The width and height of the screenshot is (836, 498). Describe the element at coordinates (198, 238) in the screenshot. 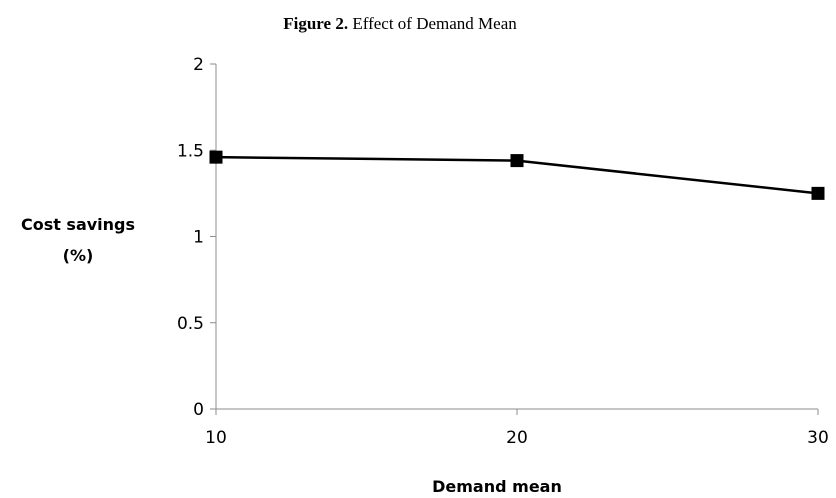

I see `y-tick-label: 1` at that location.